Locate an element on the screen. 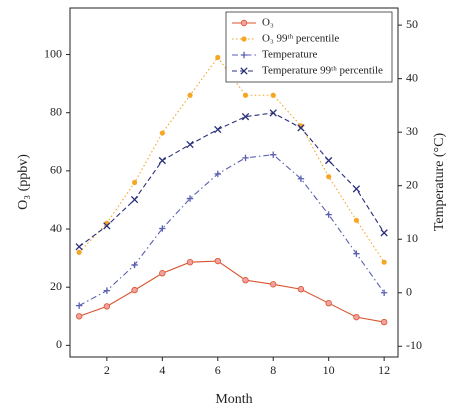  series-line is located at coordinates (231, 291).